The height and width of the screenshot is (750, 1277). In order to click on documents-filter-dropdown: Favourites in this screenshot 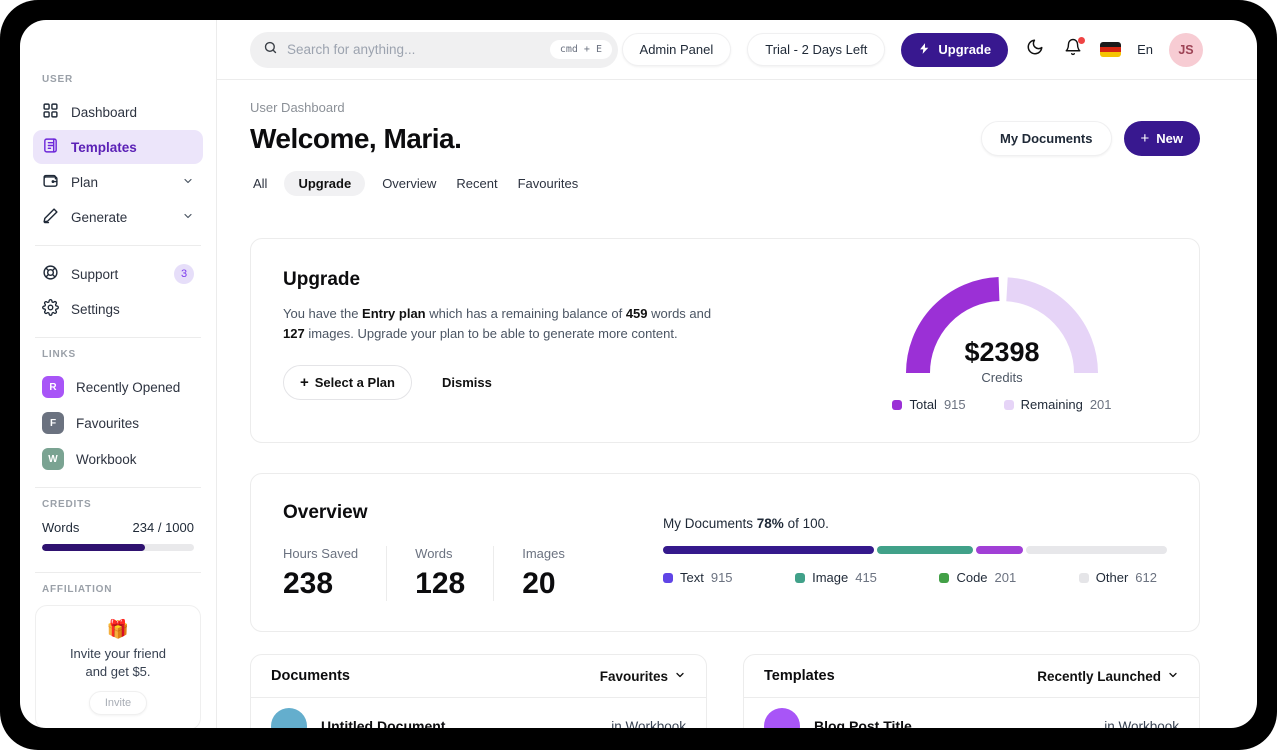, I will do `click(643, 676)`.